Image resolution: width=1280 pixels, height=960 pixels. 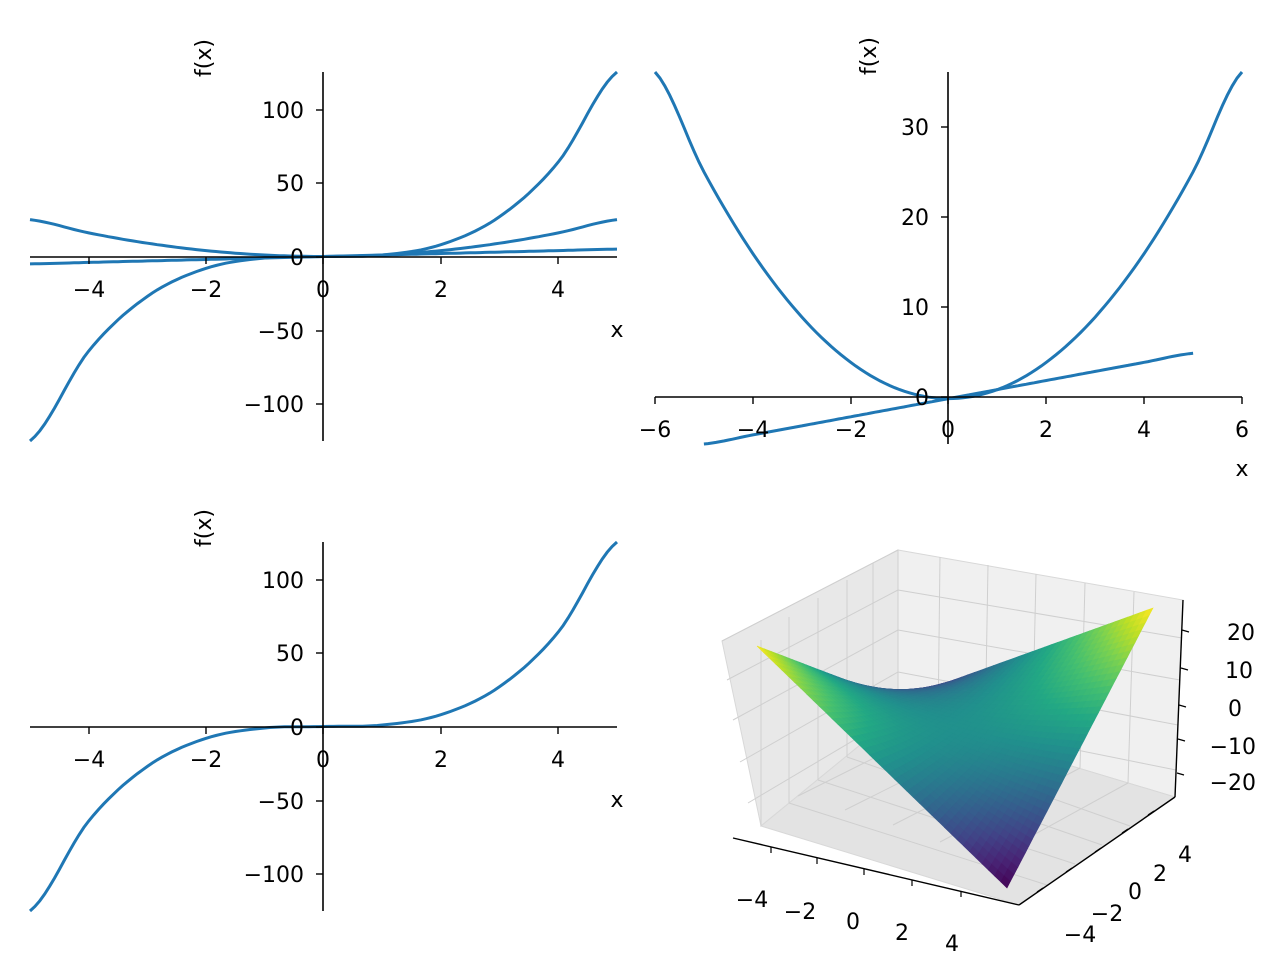 I want to click on y-ticks: 0 10 20 30, so click(x=924, y=263).